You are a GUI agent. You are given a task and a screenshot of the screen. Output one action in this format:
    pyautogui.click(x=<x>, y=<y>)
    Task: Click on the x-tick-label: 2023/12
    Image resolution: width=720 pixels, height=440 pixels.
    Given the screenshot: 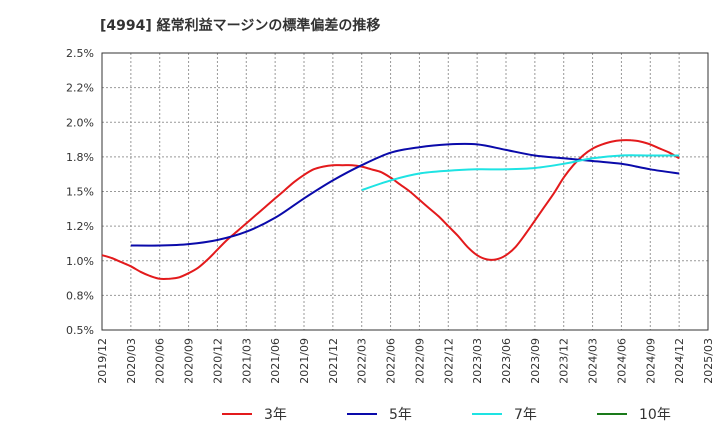 What is the action you would take?
    pyautogui.click(x=564, y=361)
    